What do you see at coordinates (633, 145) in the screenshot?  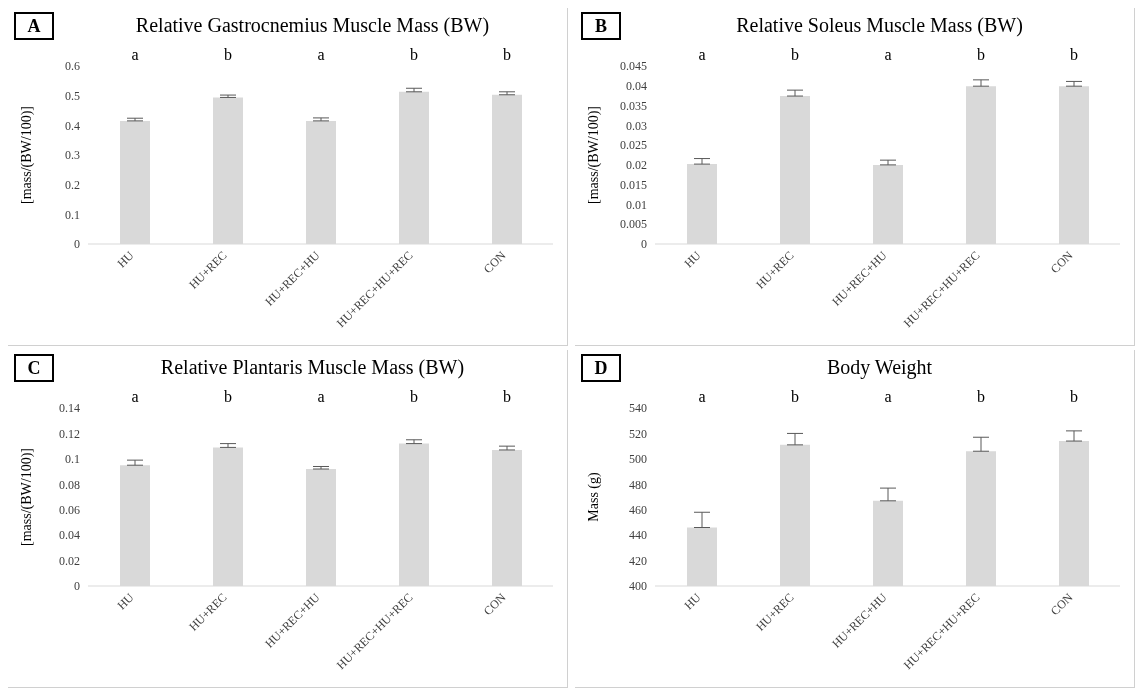 I see `y-tick-label: 0.025` at bounding box center [633, 145].